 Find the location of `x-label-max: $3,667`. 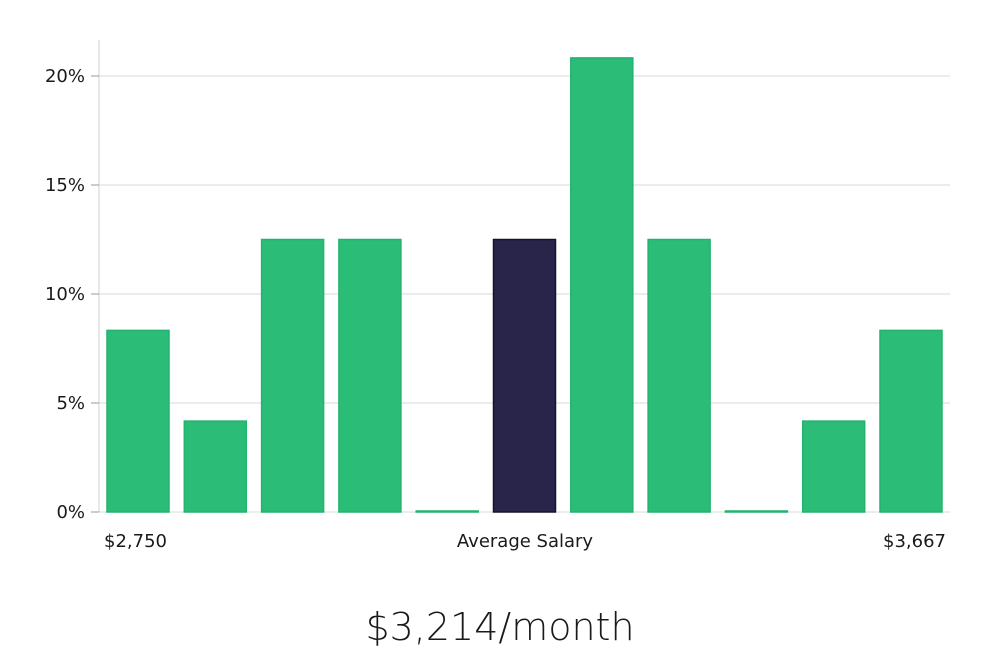

x-label-max: $3,667 is located at coordinates (914, 541).